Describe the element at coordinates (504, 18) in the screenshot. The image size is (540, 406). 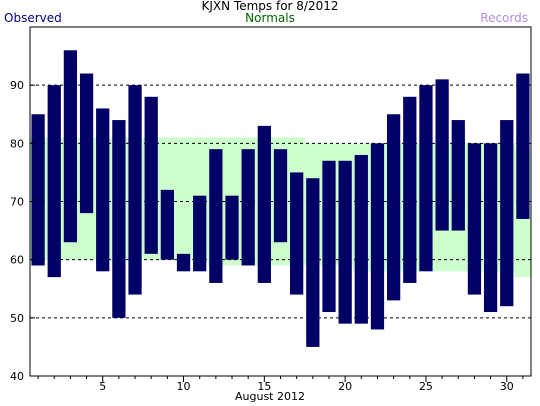
I see `legend-records: Records` at that location.